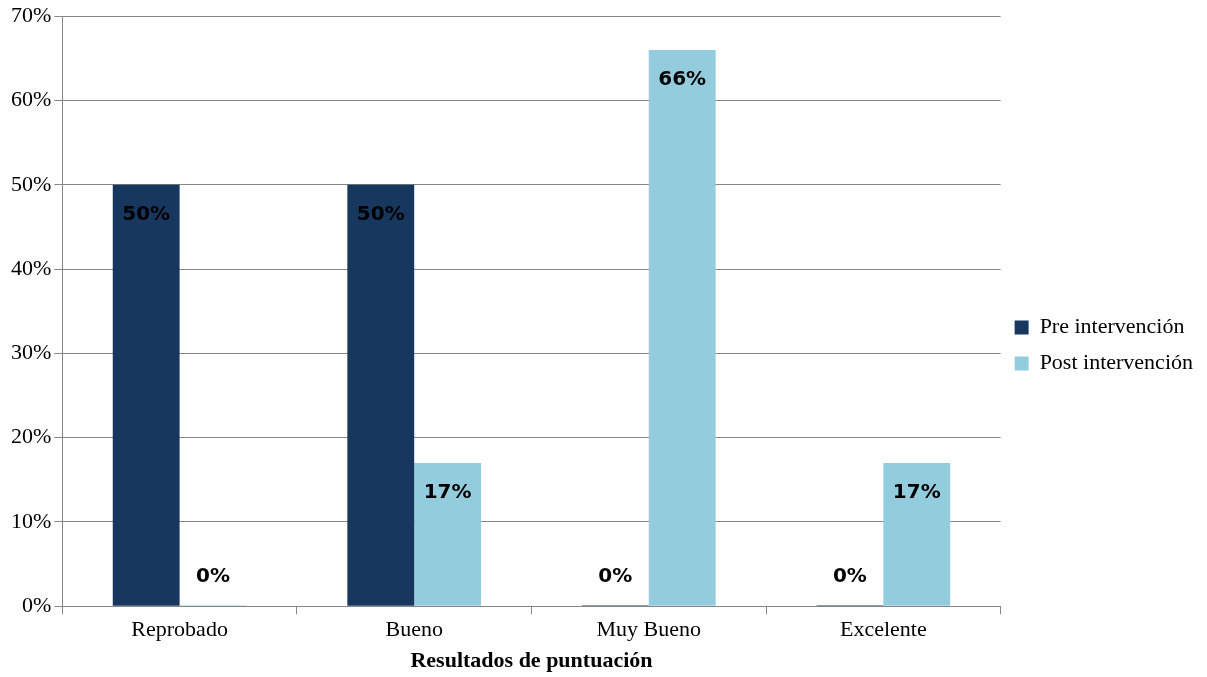 This screenshot has width=1207, height=677. I want to click on y-tick-label: 70%, so click(31, 14).